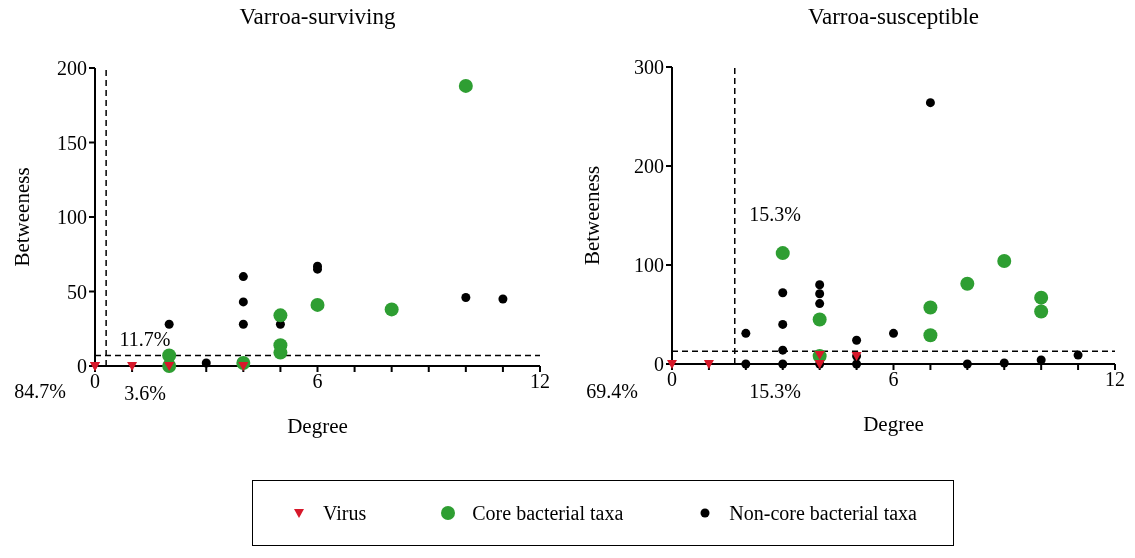  I want to click on legend-label: Virus, so click(345, 513).